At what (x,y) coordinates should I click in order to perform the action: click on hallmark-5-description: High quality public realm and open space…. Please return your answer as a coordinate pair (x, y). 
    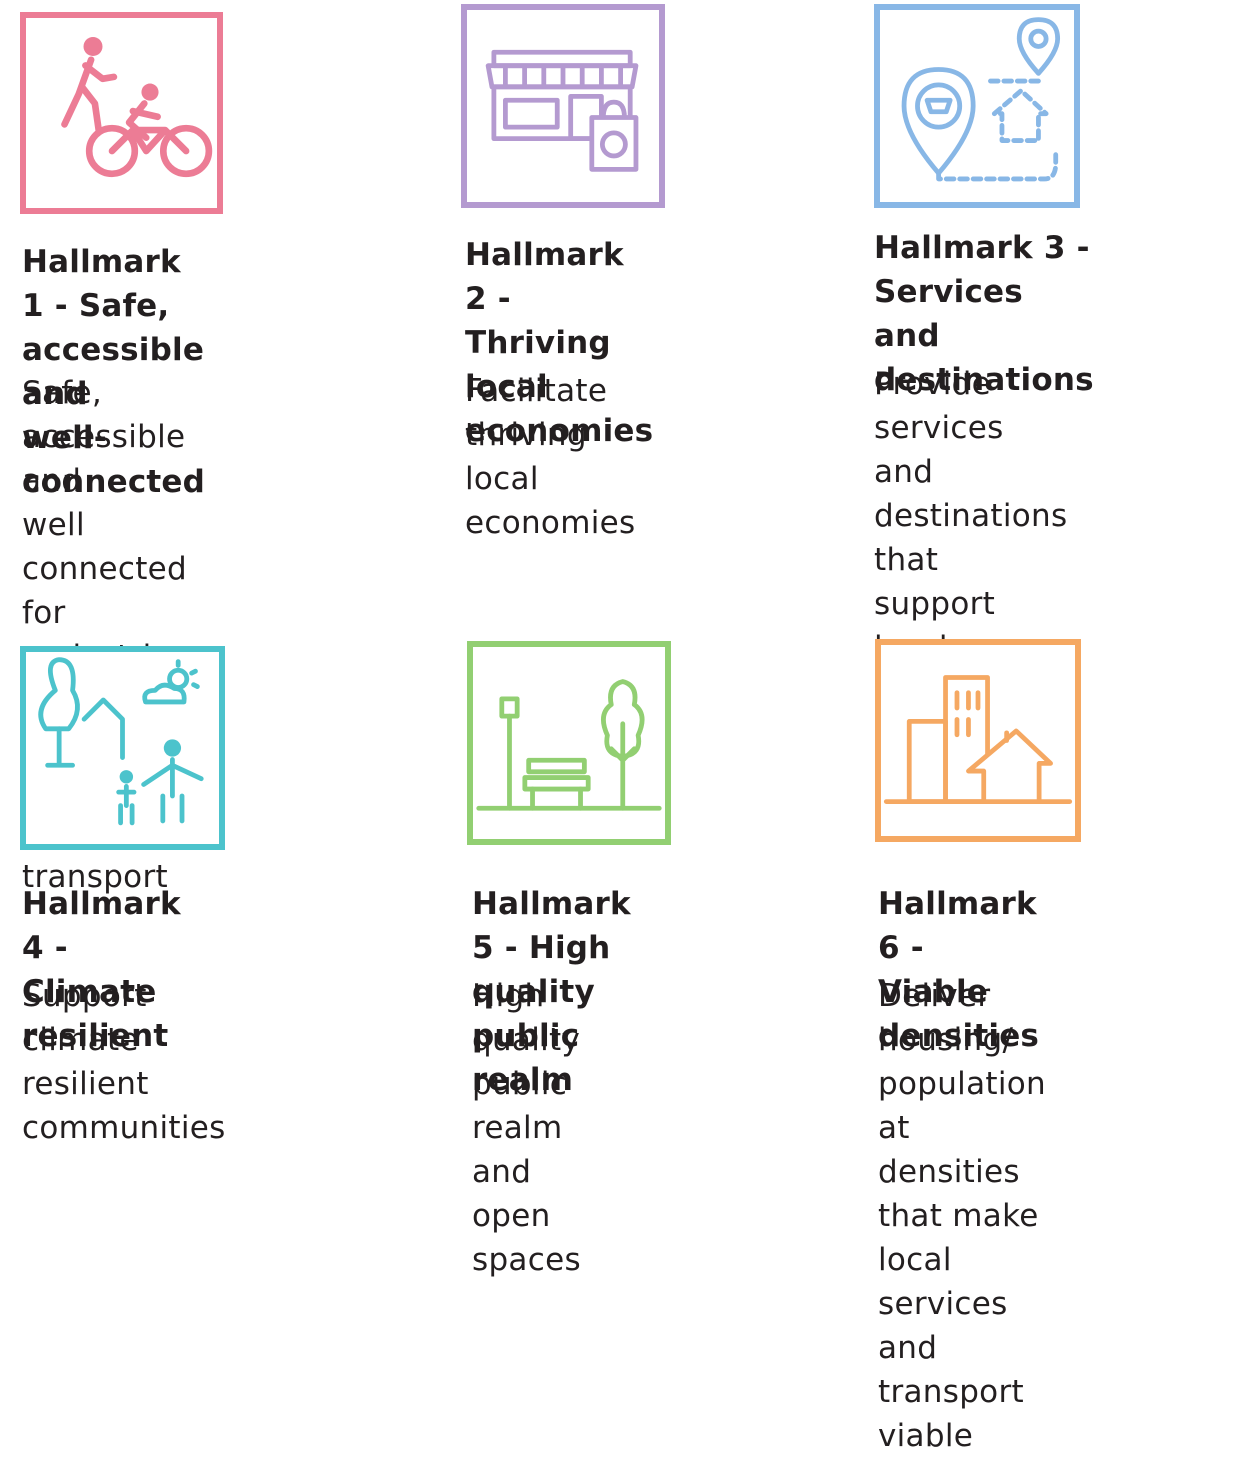
    Looking at the image, I should click on (526, 1128).